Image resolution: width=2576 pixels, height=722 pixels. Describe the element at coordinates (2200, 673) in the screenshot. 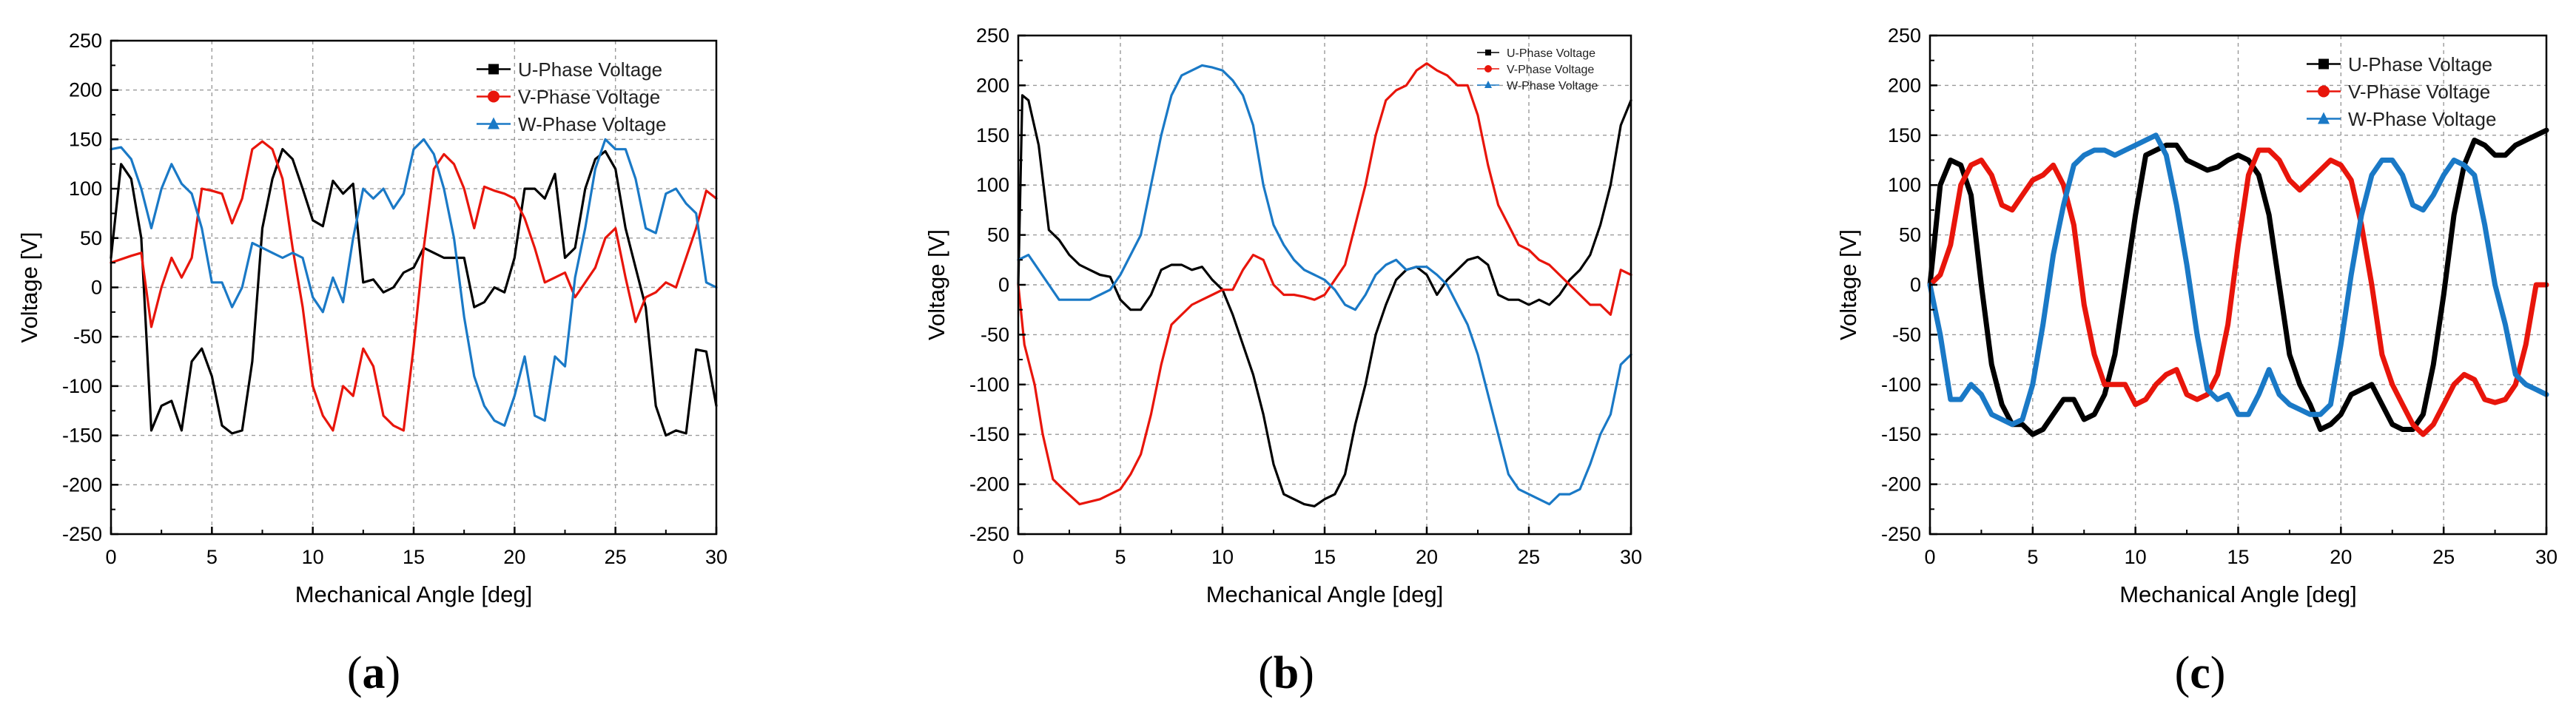

I see `panel-label: (c)` at that location.